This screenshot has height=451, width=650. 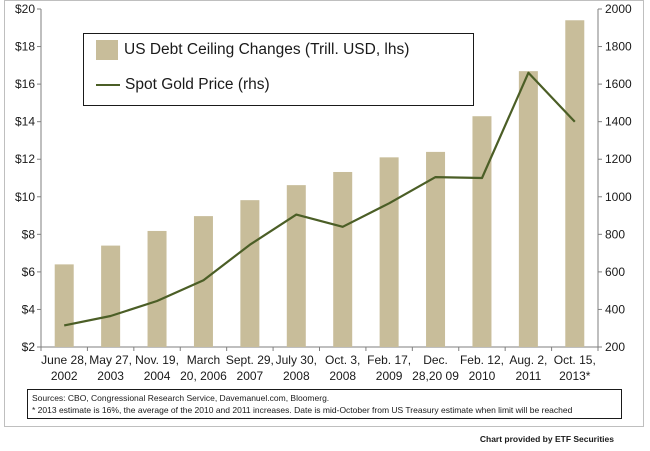 What do you see at coordinates (618, 197) in the screenshot?
I see `y-right-tick-label: 1000` at bounding box center [618, 197].